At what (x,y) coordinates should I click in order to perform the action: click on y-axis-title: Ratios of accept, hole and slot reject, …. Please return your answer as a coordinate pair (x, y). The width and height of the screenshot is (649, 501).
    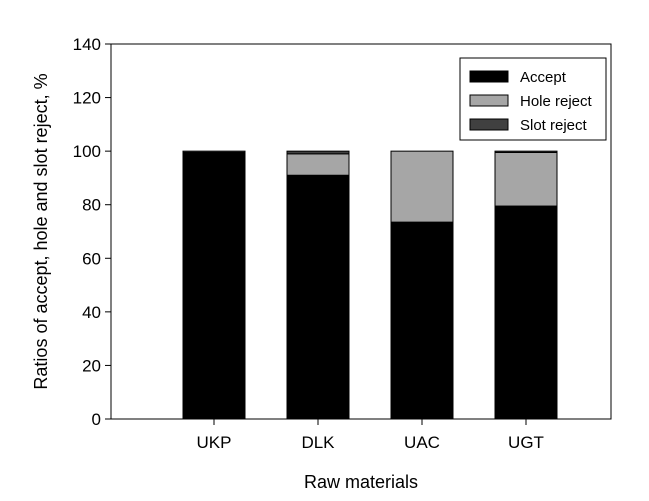
    Looking at the image, I should click on (41, 231).